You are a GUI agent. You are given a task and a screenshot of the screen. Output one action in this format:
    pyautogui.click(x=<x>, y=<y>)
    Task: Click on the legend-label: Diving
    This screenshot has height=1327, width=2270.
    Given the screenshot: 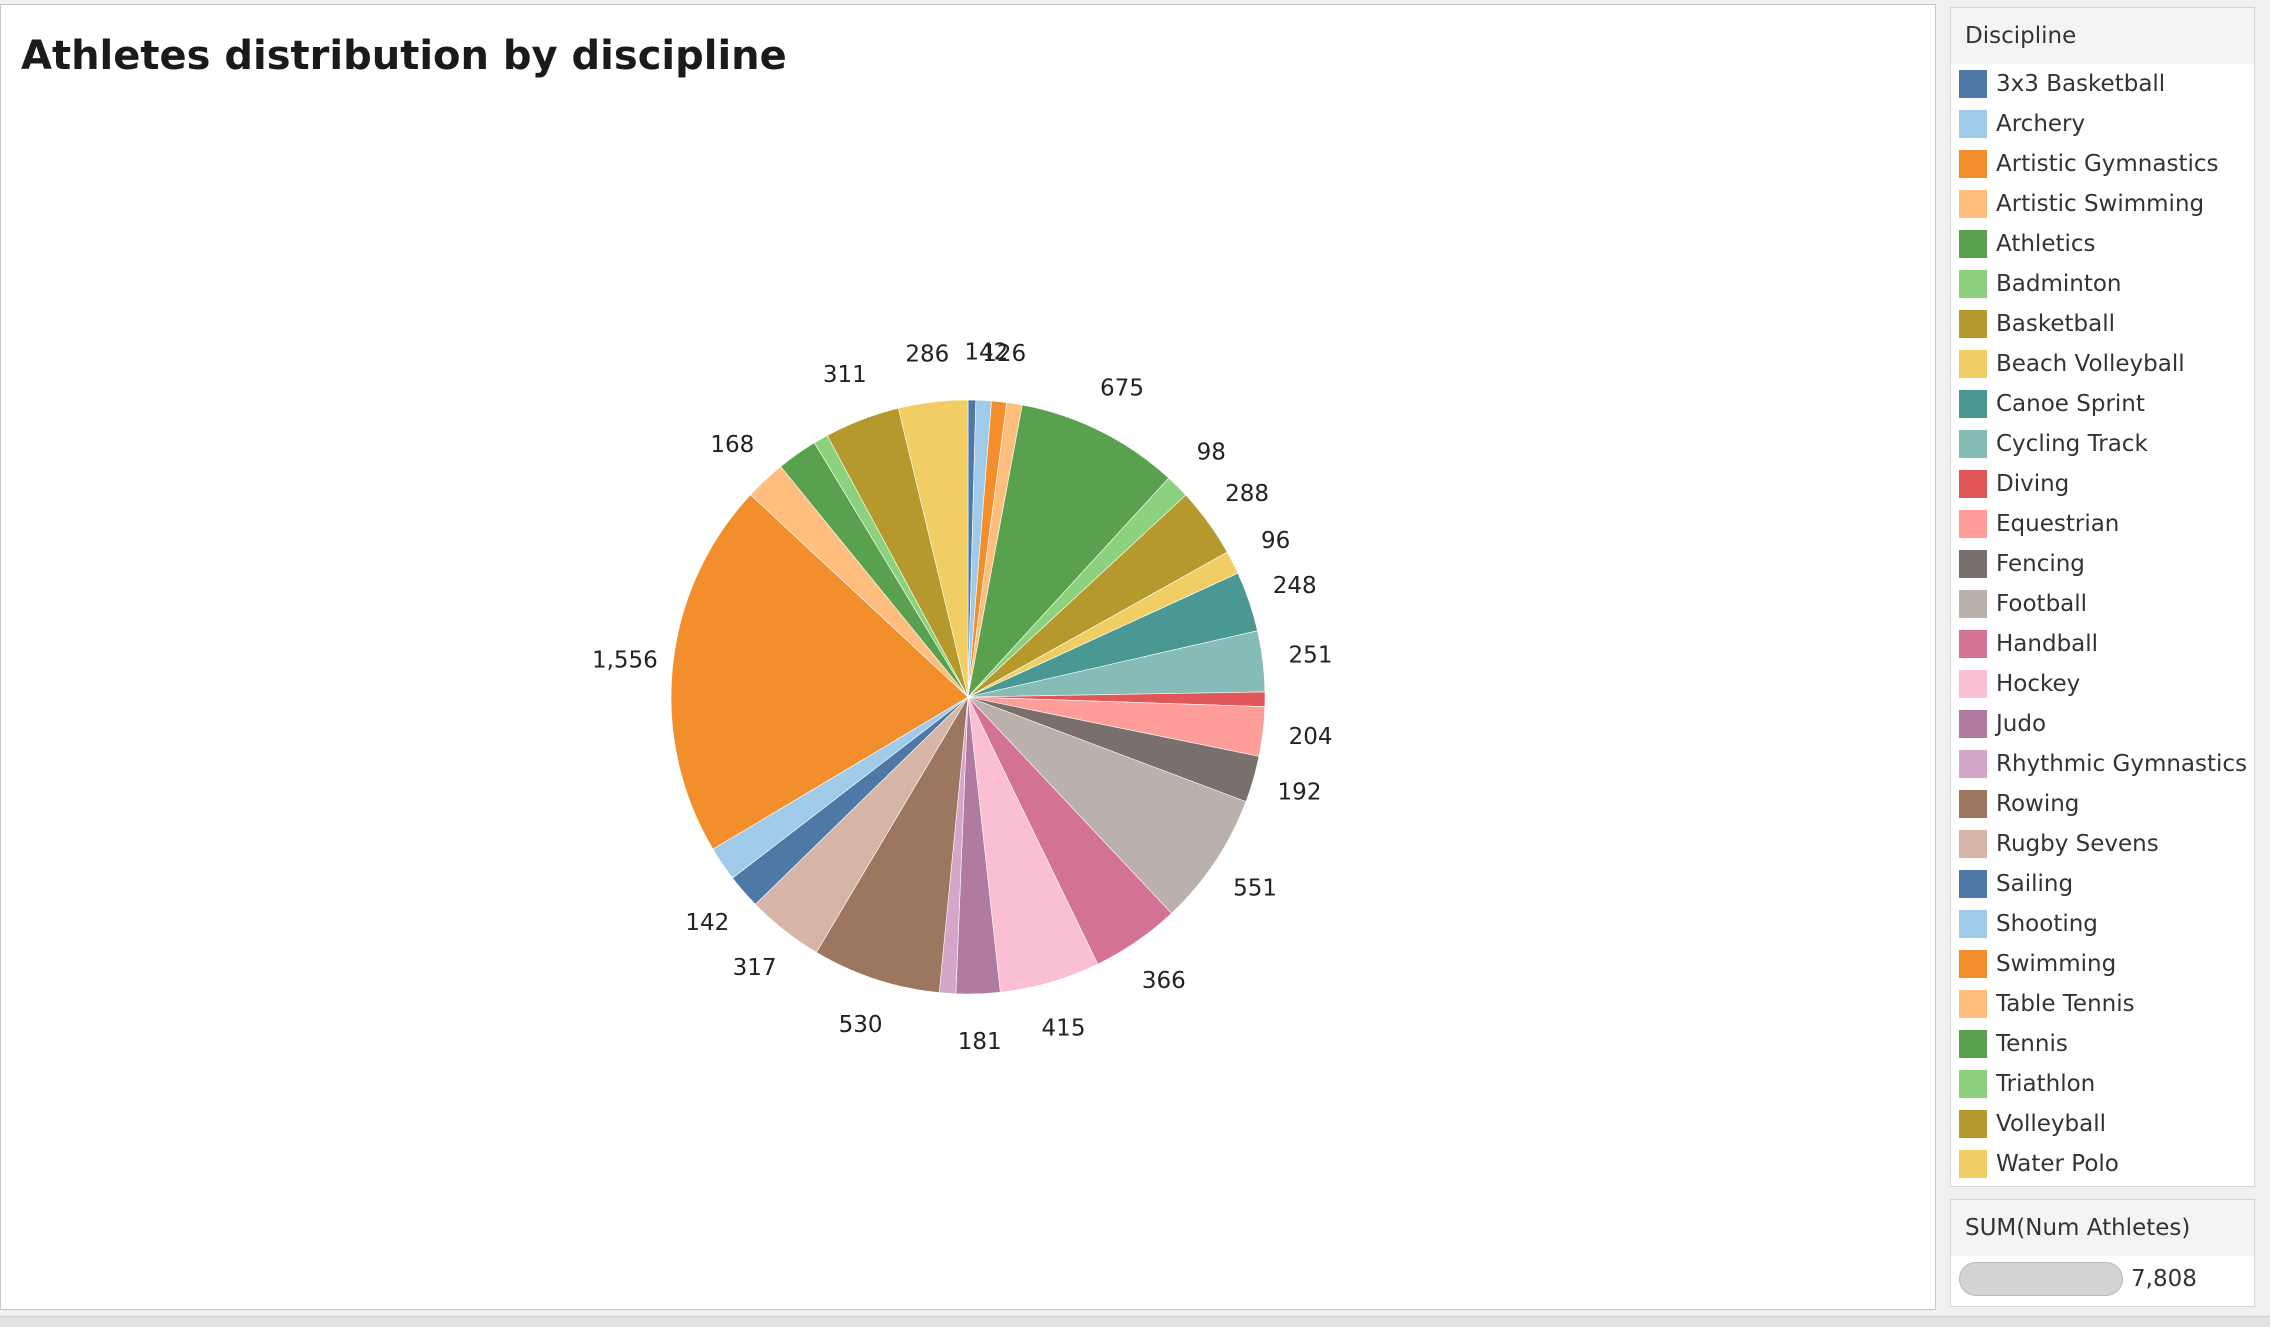 What is the action you would take?
    pyautogui.click(x=2033, y=484)
    